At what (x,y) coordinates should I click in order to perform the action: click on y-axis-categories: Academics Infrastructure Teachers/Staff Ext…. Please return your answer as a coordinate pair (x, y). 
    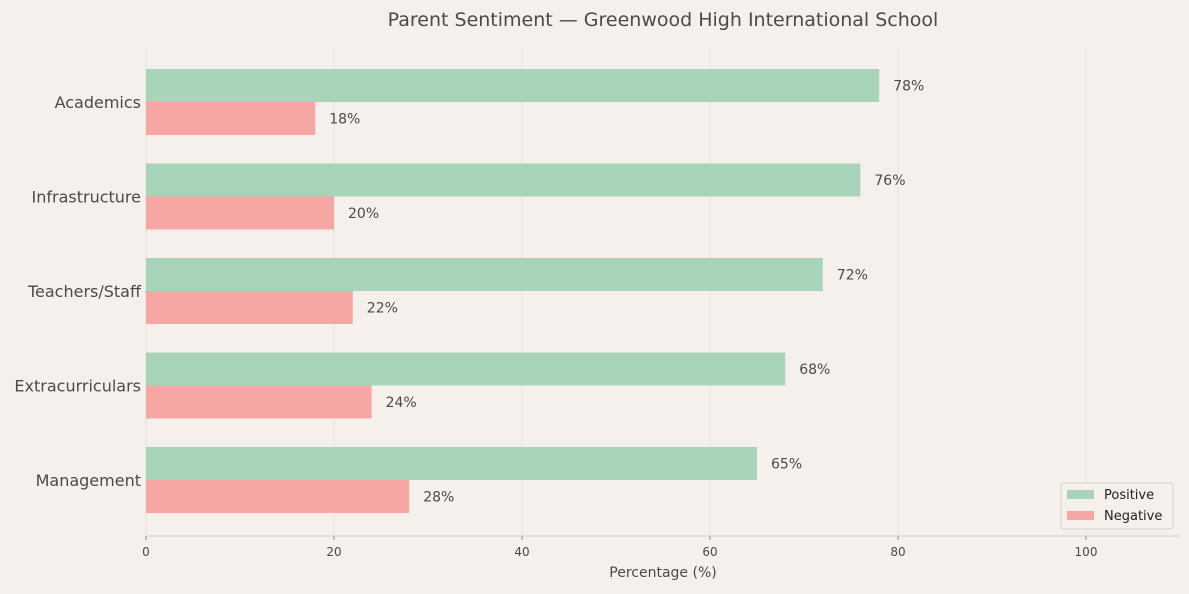
    Looking at the image, I should click on (78, 291).